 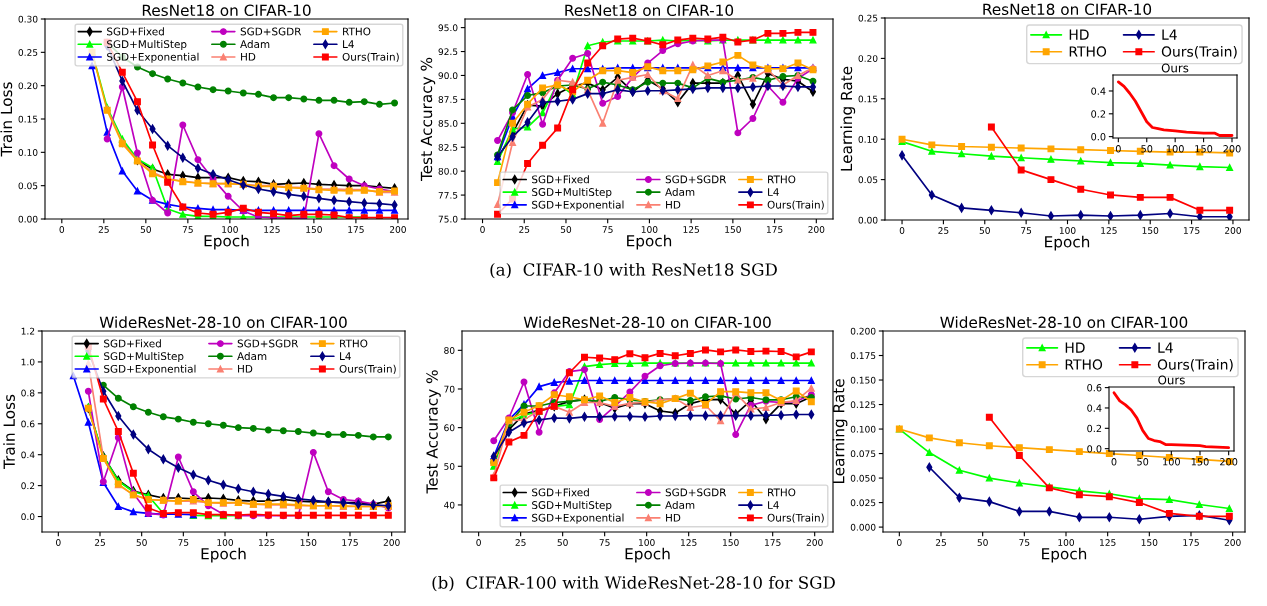 What do you see at coordinates (863, 527) in the screenshot?
I see `y-tick-label: 0.000` at bounding box center [863, 527].